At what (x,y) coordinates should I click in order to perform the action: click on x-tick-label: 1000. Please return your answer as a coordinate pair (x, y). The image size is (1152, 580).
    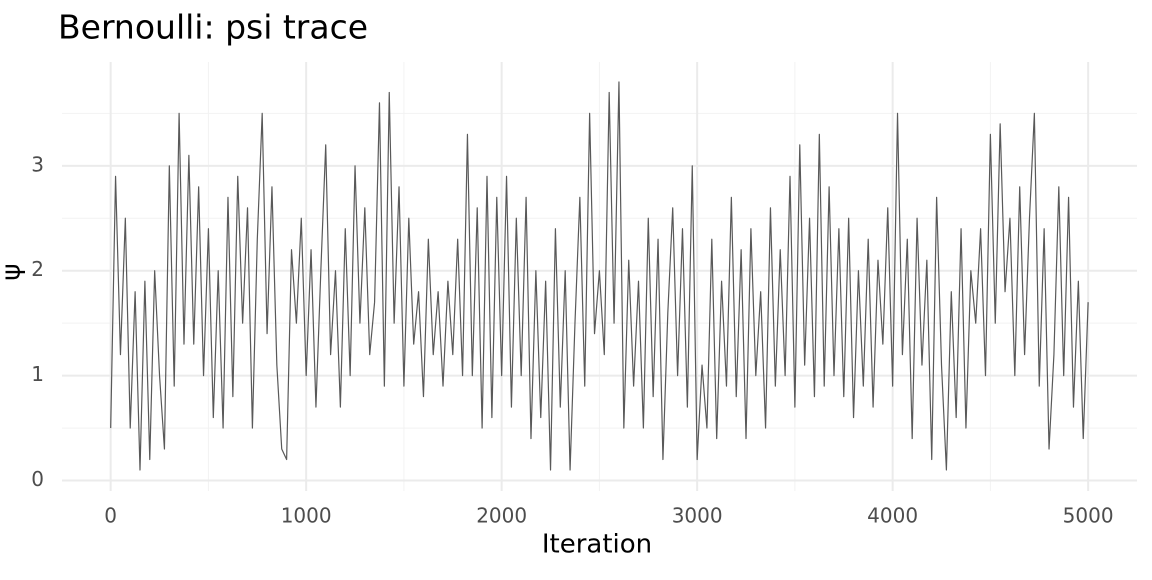
    Looking at the image, I should click on (306, 516).